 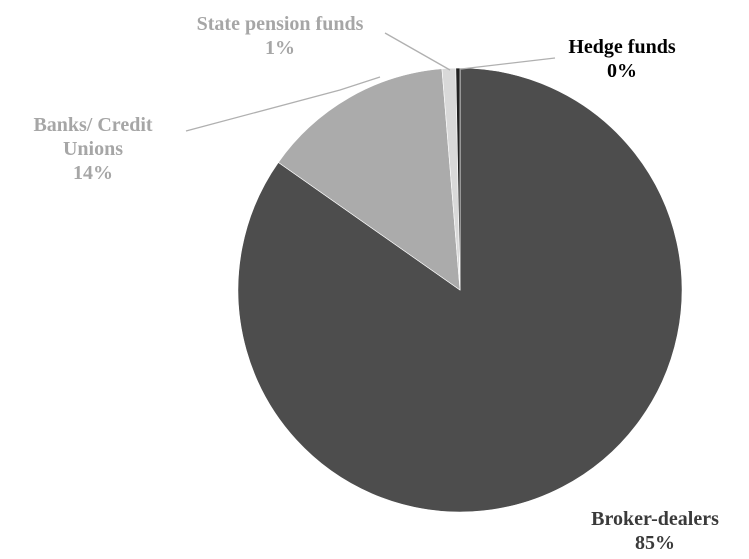 What do you see at coordinates (417, 51) in the screenshot?
I see `leader-line-state-pension-funds` at bounding box center [417, 51].